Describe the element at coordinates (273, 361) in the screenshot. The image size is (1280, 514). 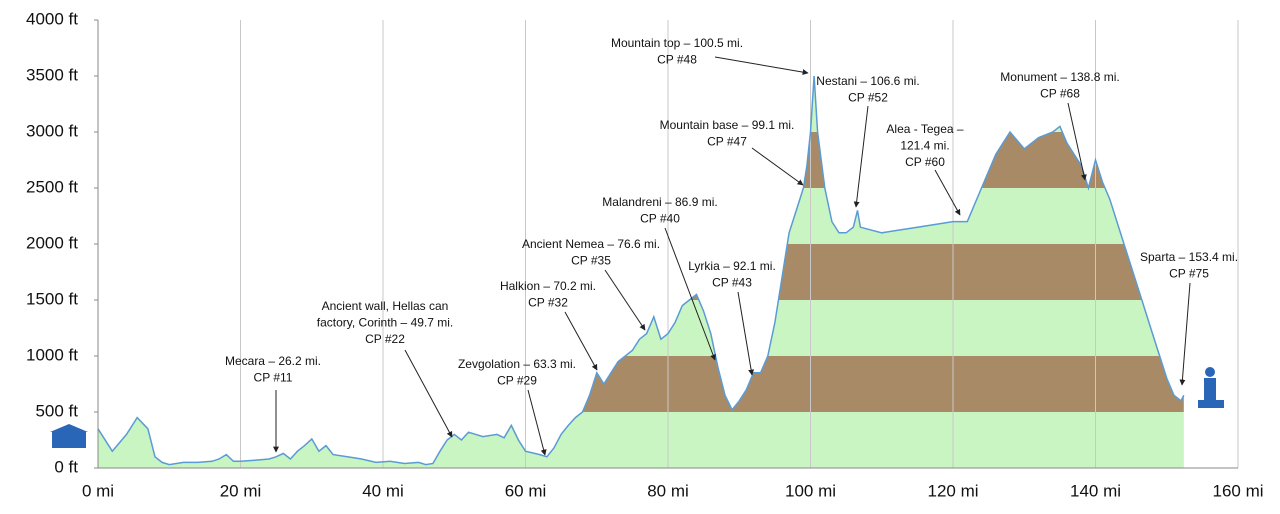
I see `annotation-text: Mecara – 26.2 mi.` at that location.